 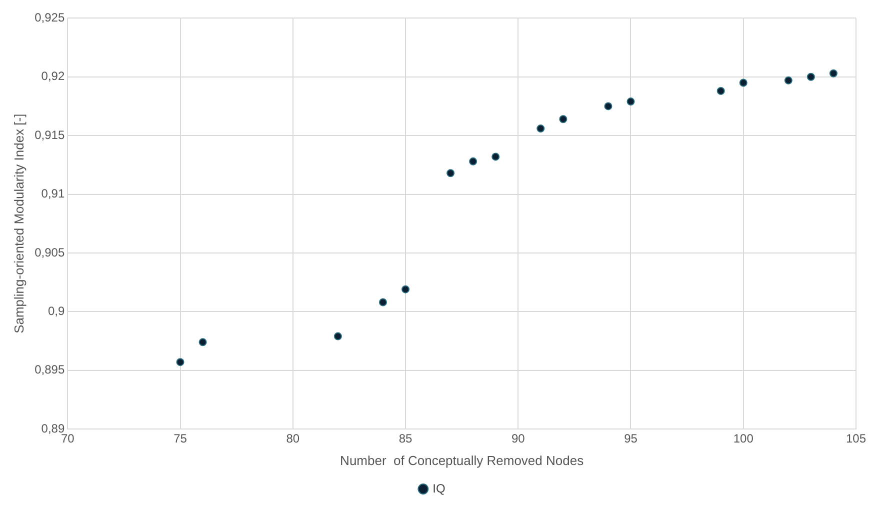 What do you see at coordinates (49, 369) in the screenshot?
I see `y-tick-label: 0,895` at bounding box center [49, 369].